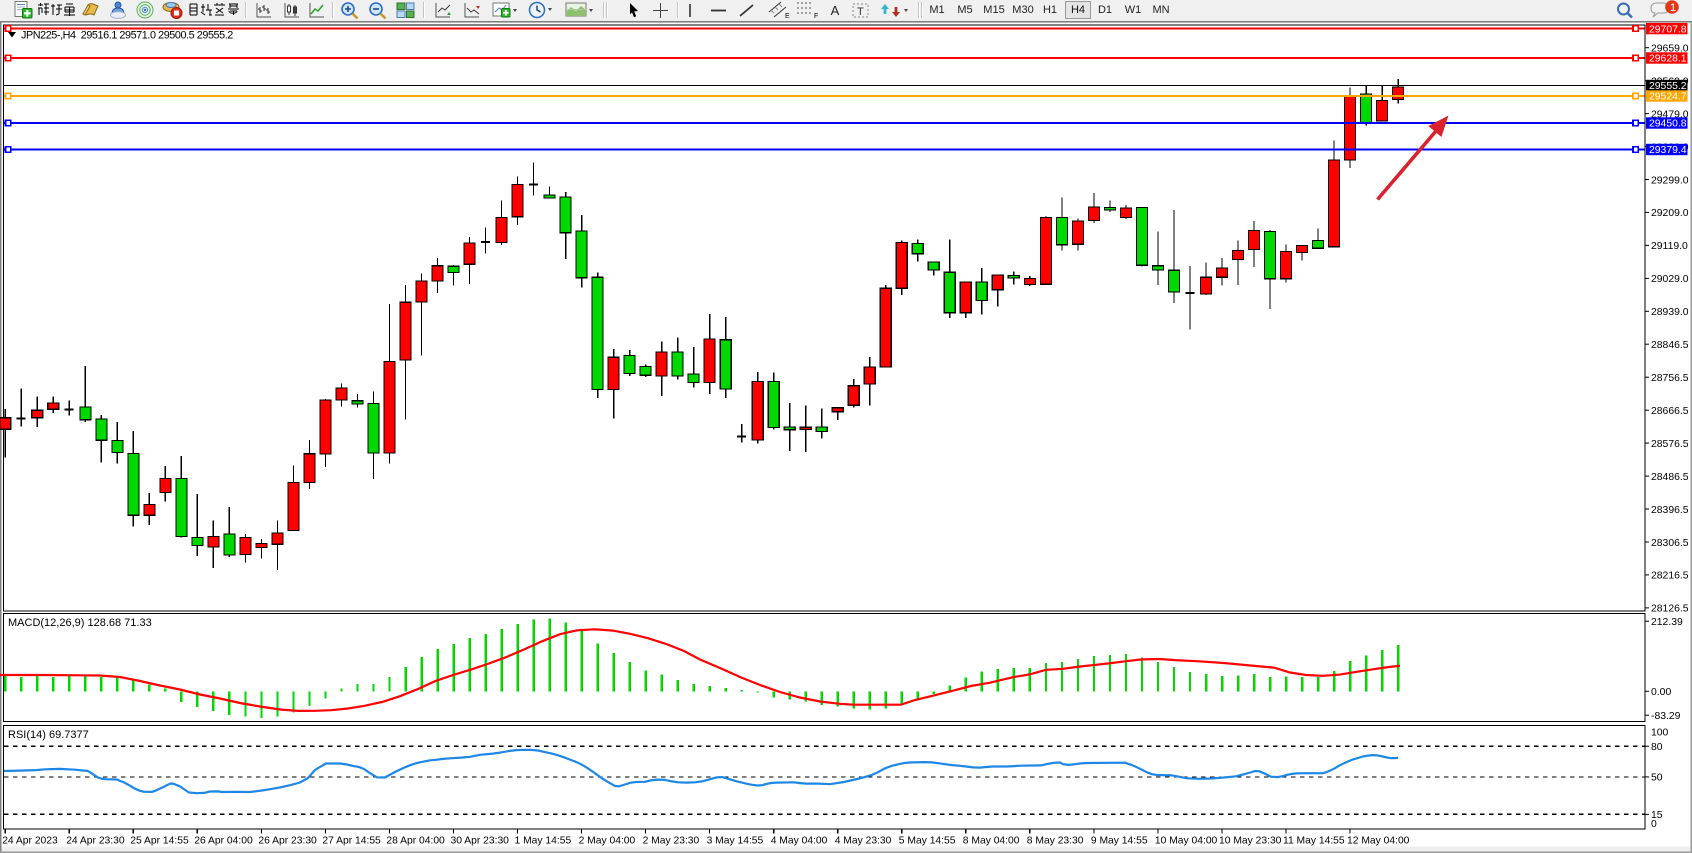 The width and height of the screenshot is (1692, 853). I want to click on svg-text: -83.29, so click(1666, 716).